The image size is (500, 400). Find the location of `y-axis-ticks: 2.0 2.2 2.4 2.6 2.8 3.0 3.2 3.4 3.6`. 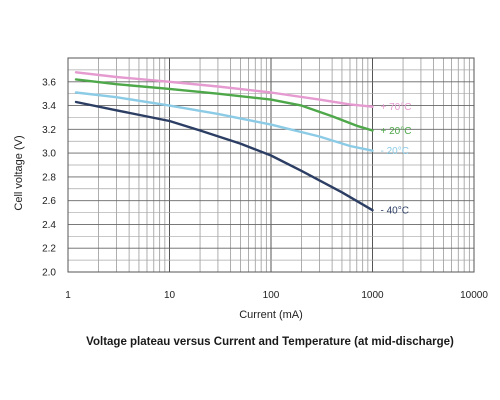

y-axis-ticks: 2.0 2.2 2.4 2.6 2.8 3.0 3.2 3.4 3.6 is located at coordinates (49, 177).